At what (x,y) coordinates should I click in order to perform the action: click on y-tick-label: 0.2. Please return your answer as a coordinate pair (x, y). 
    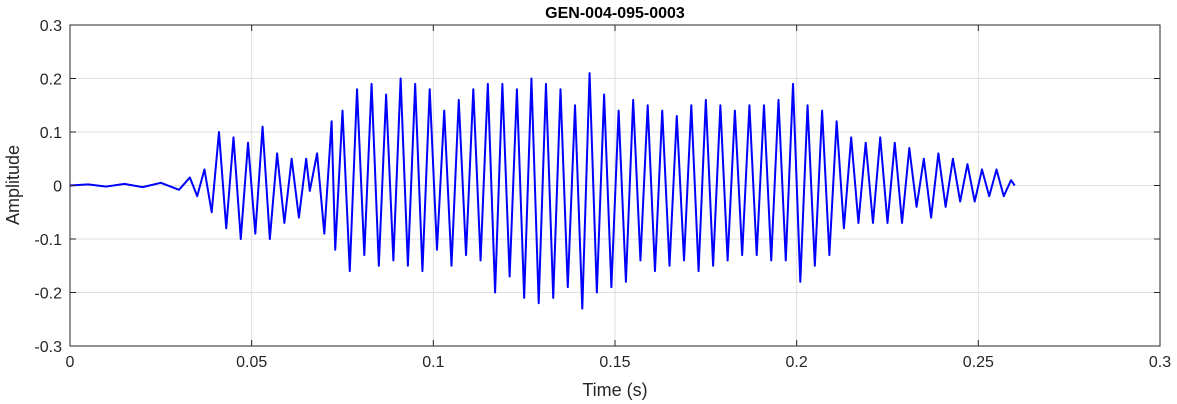
    Looking at the image, I should click on (51, 80).